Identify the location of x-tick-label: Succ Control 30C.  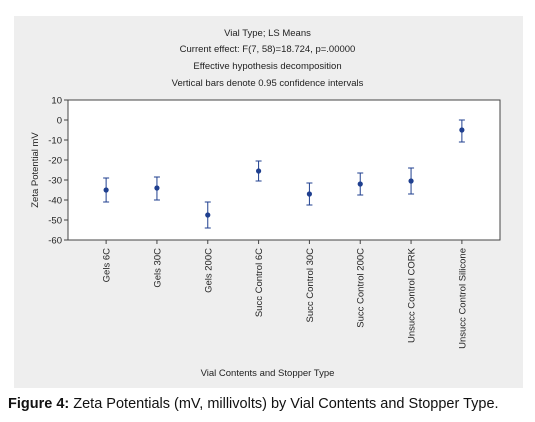
(310, 285).